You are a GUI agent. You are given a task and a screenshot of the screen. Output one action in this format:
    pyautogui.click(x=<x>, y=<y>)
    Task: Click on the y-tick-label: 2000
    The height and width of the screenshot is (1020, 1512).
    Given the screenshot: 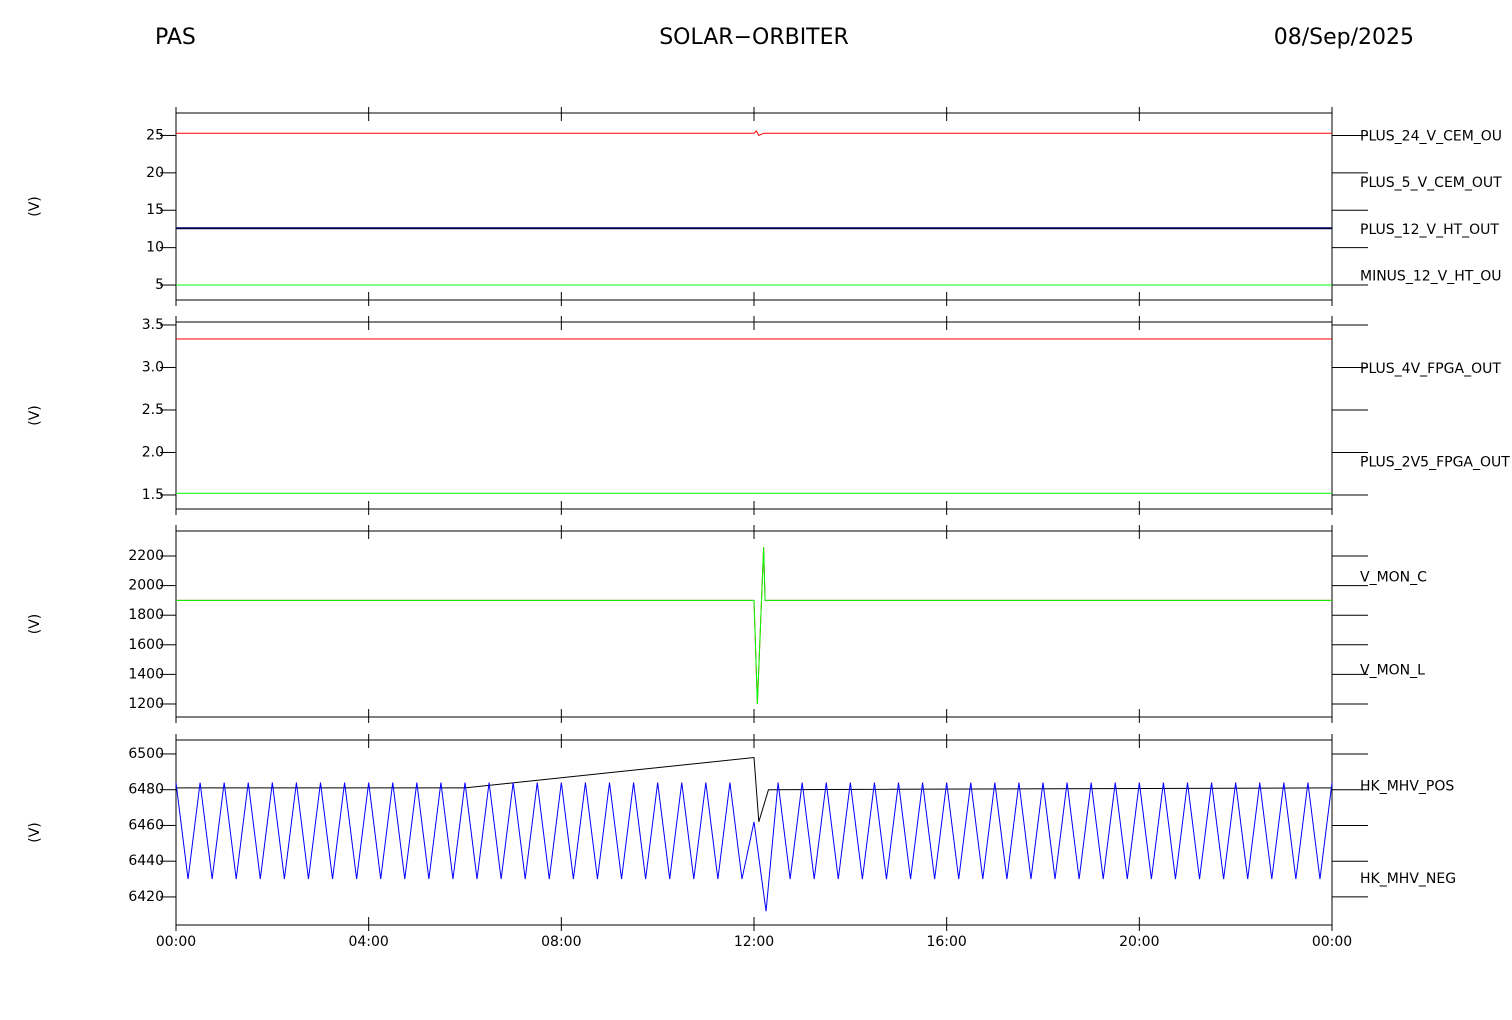 What is the action you would take?
    pyautogui.click(x=146, y=586)
    